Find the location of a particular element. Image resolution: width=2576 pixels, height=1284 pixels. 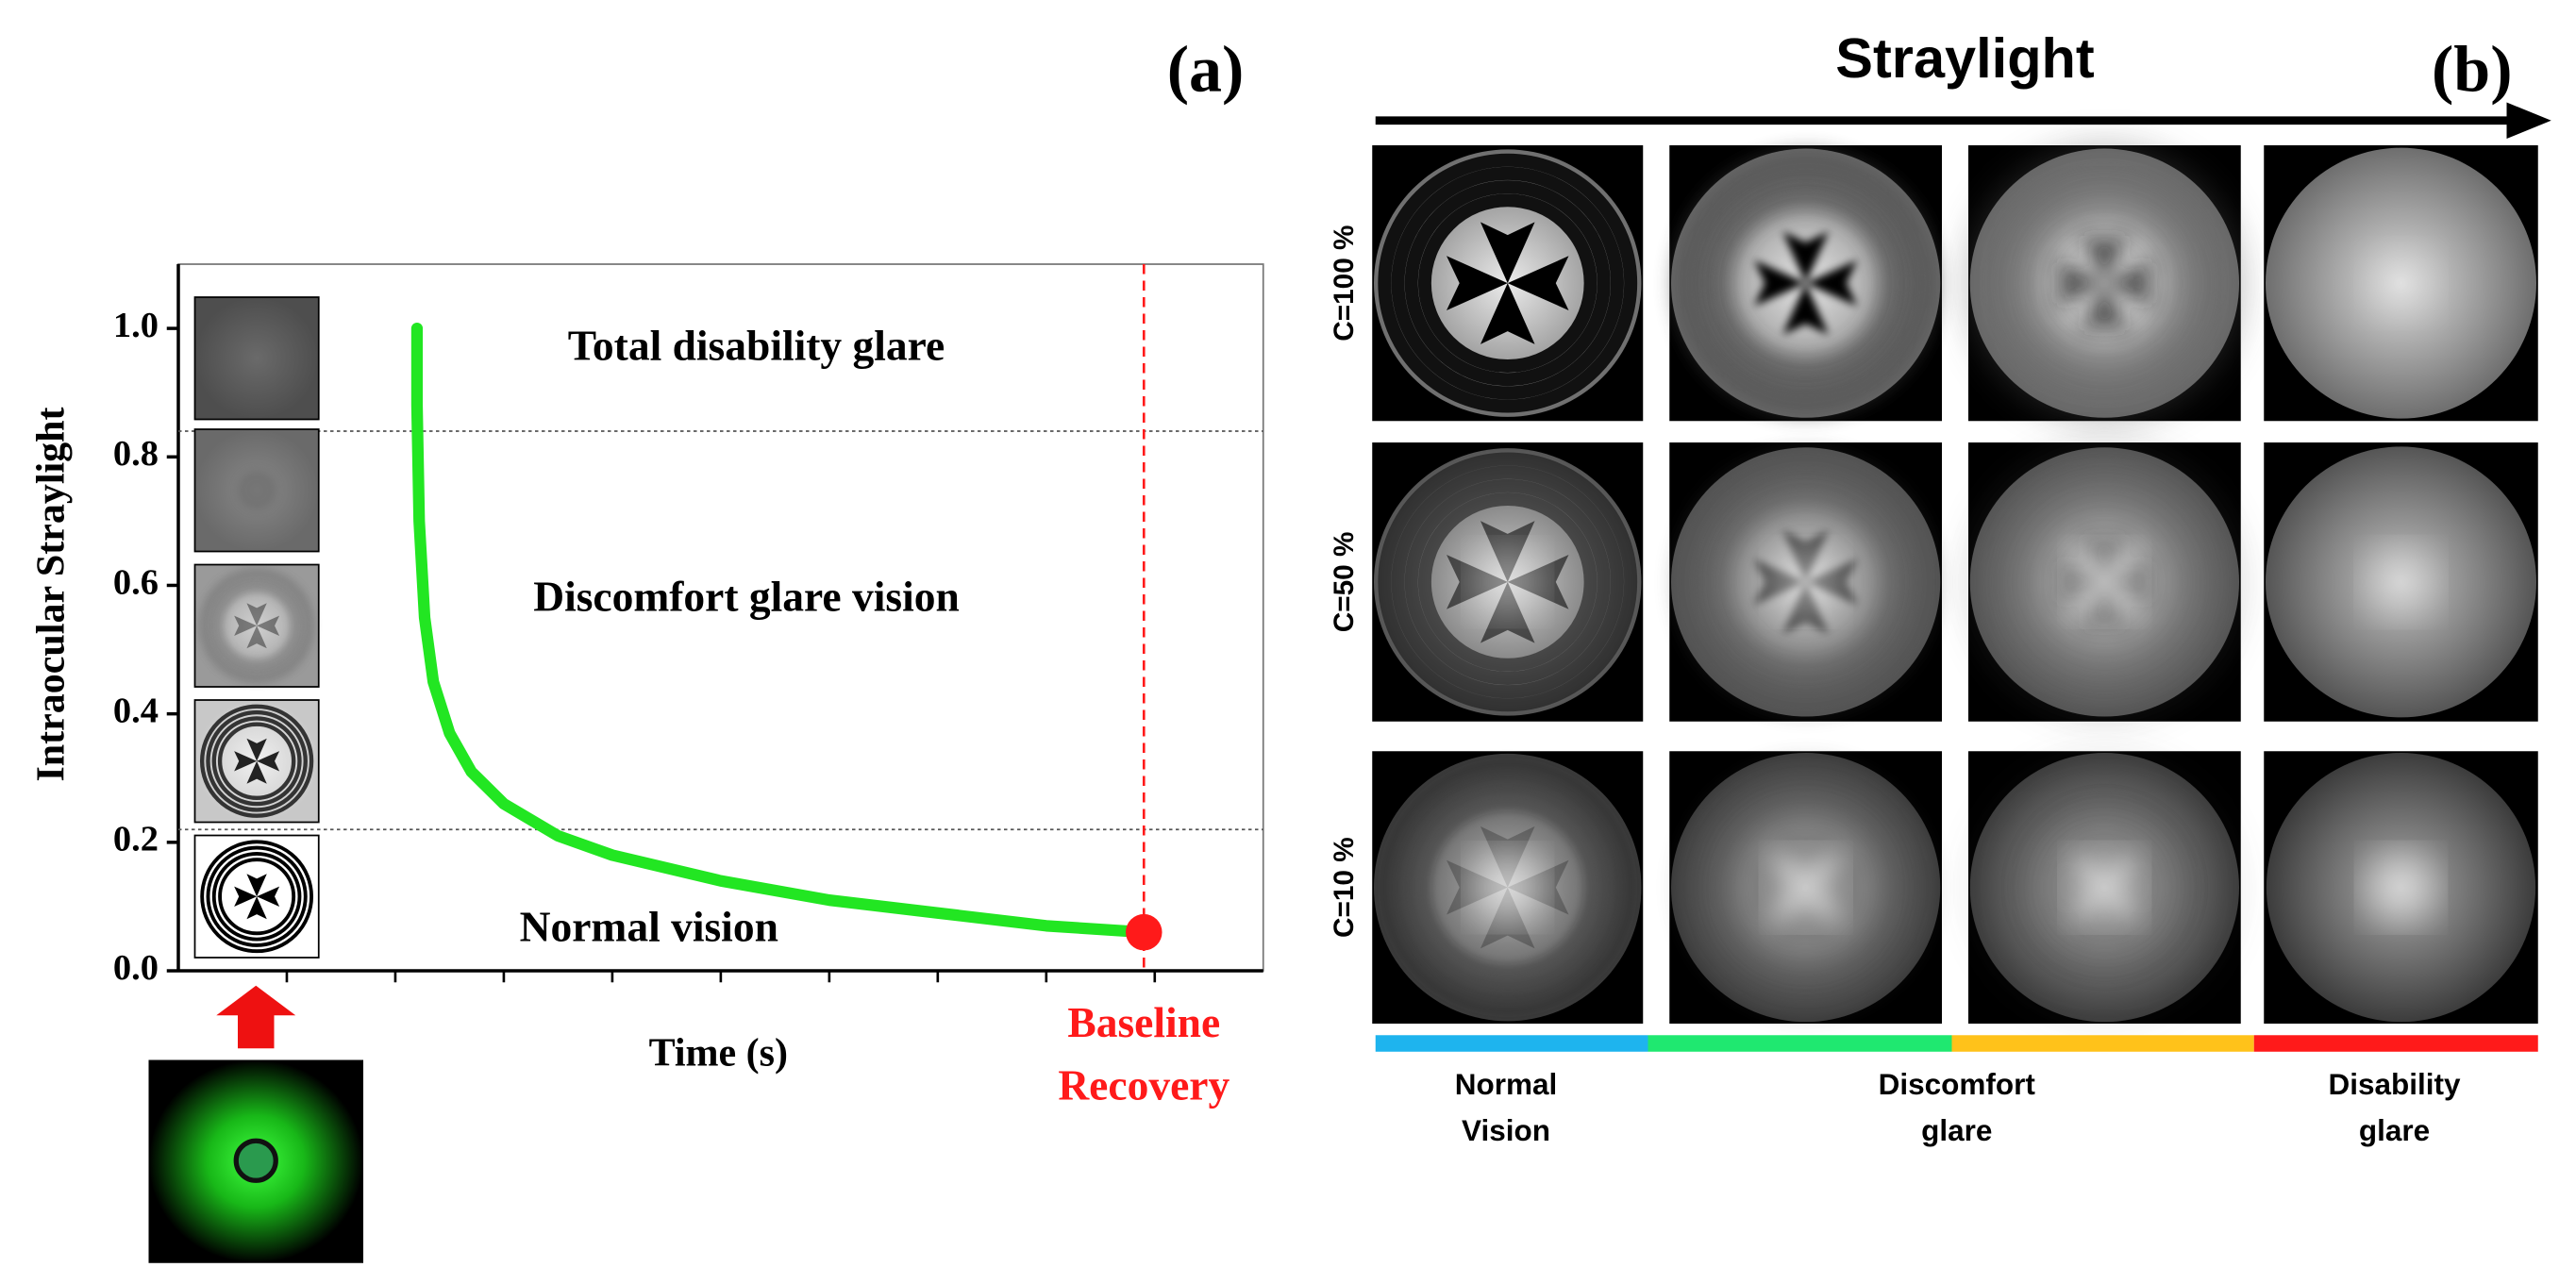

glow is located at coordinates (257, 490).